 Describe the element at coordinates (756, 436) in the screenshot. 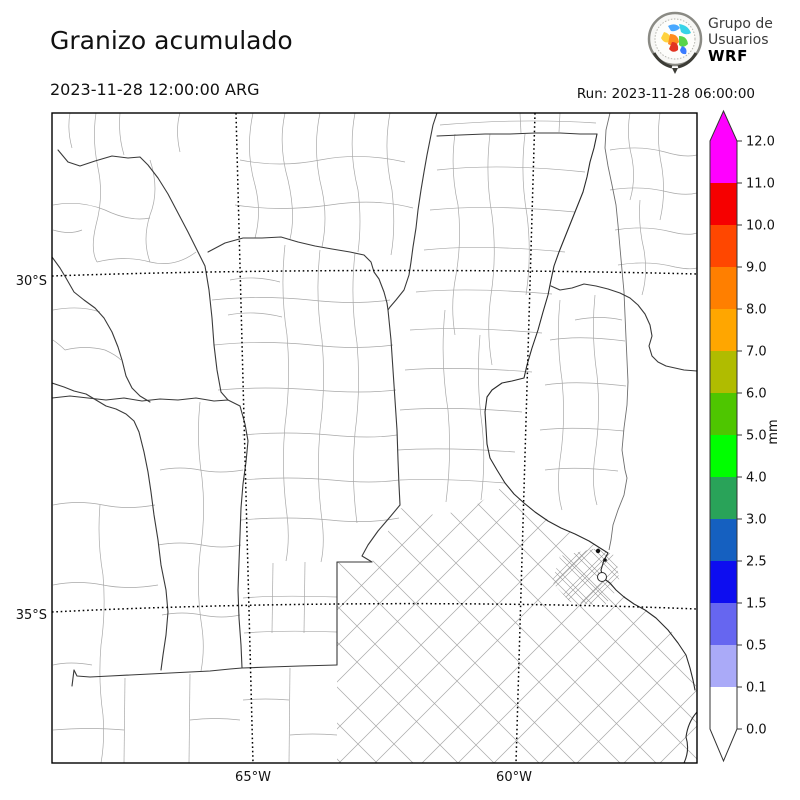

I see `colorbar-tick-label: 5.0` at that location.